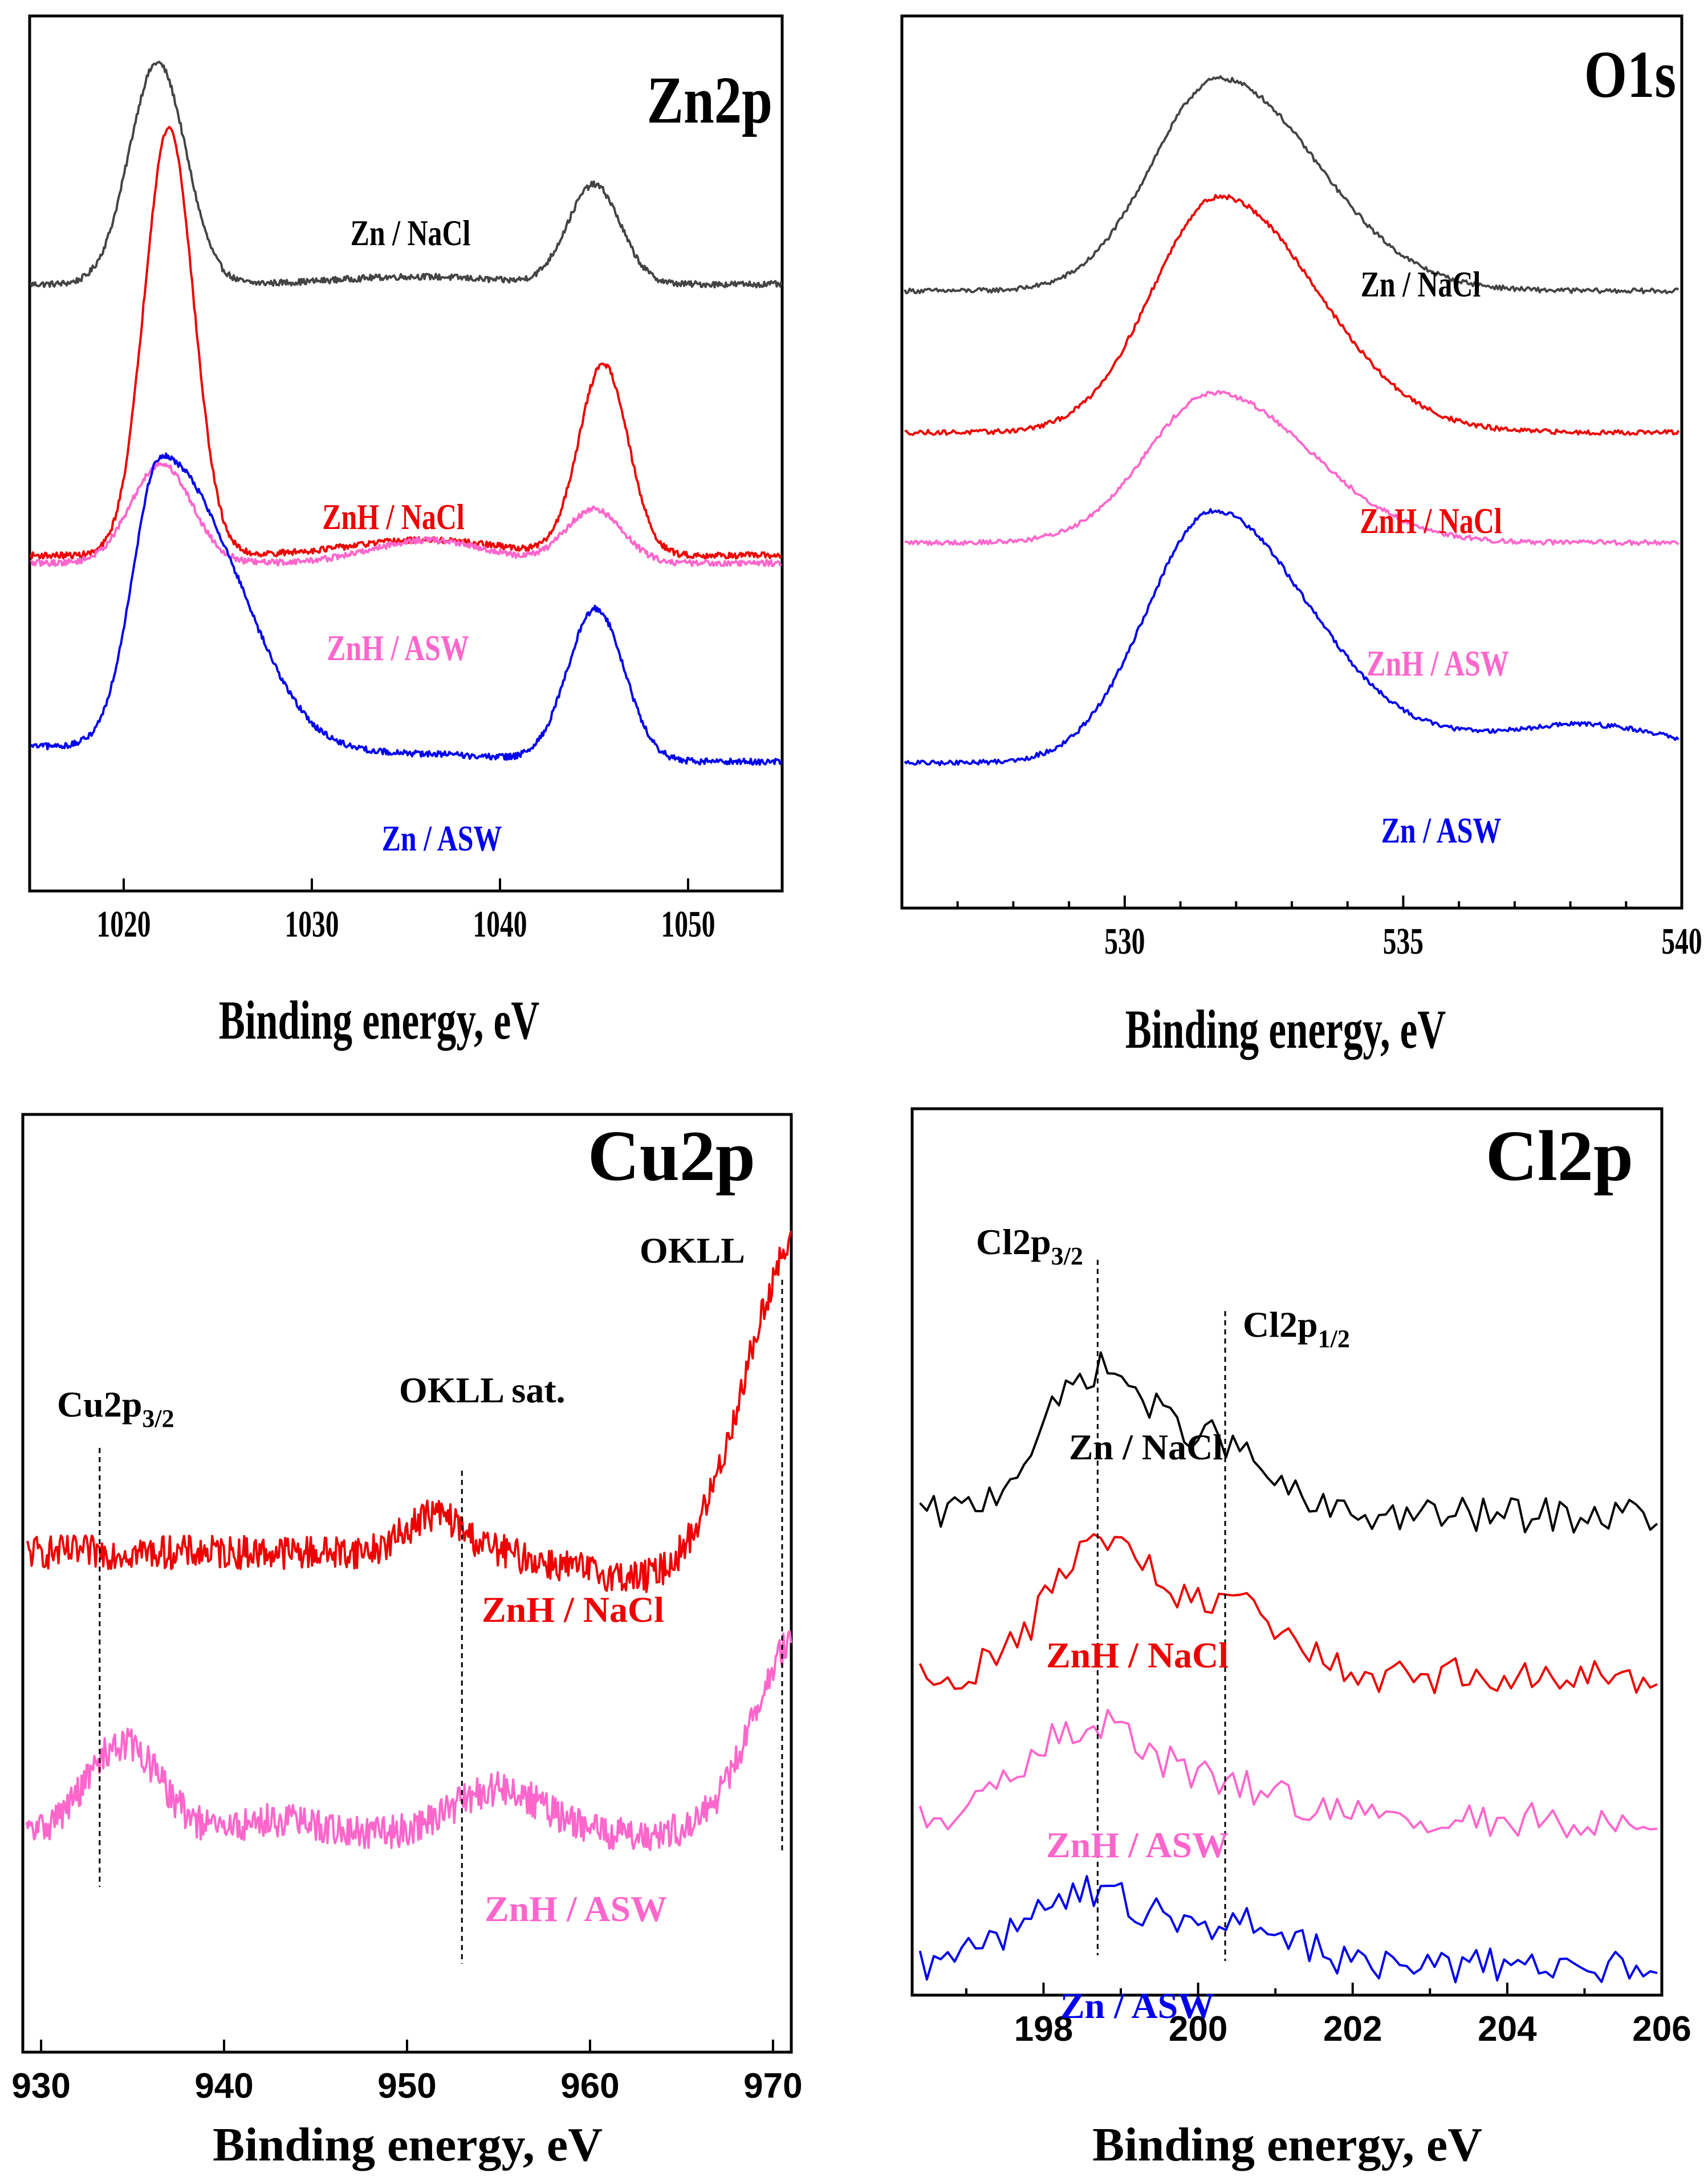 This screenshot has width=1708, height=2177. I want to click on x-tick-label: 540, so click(1681, 942).